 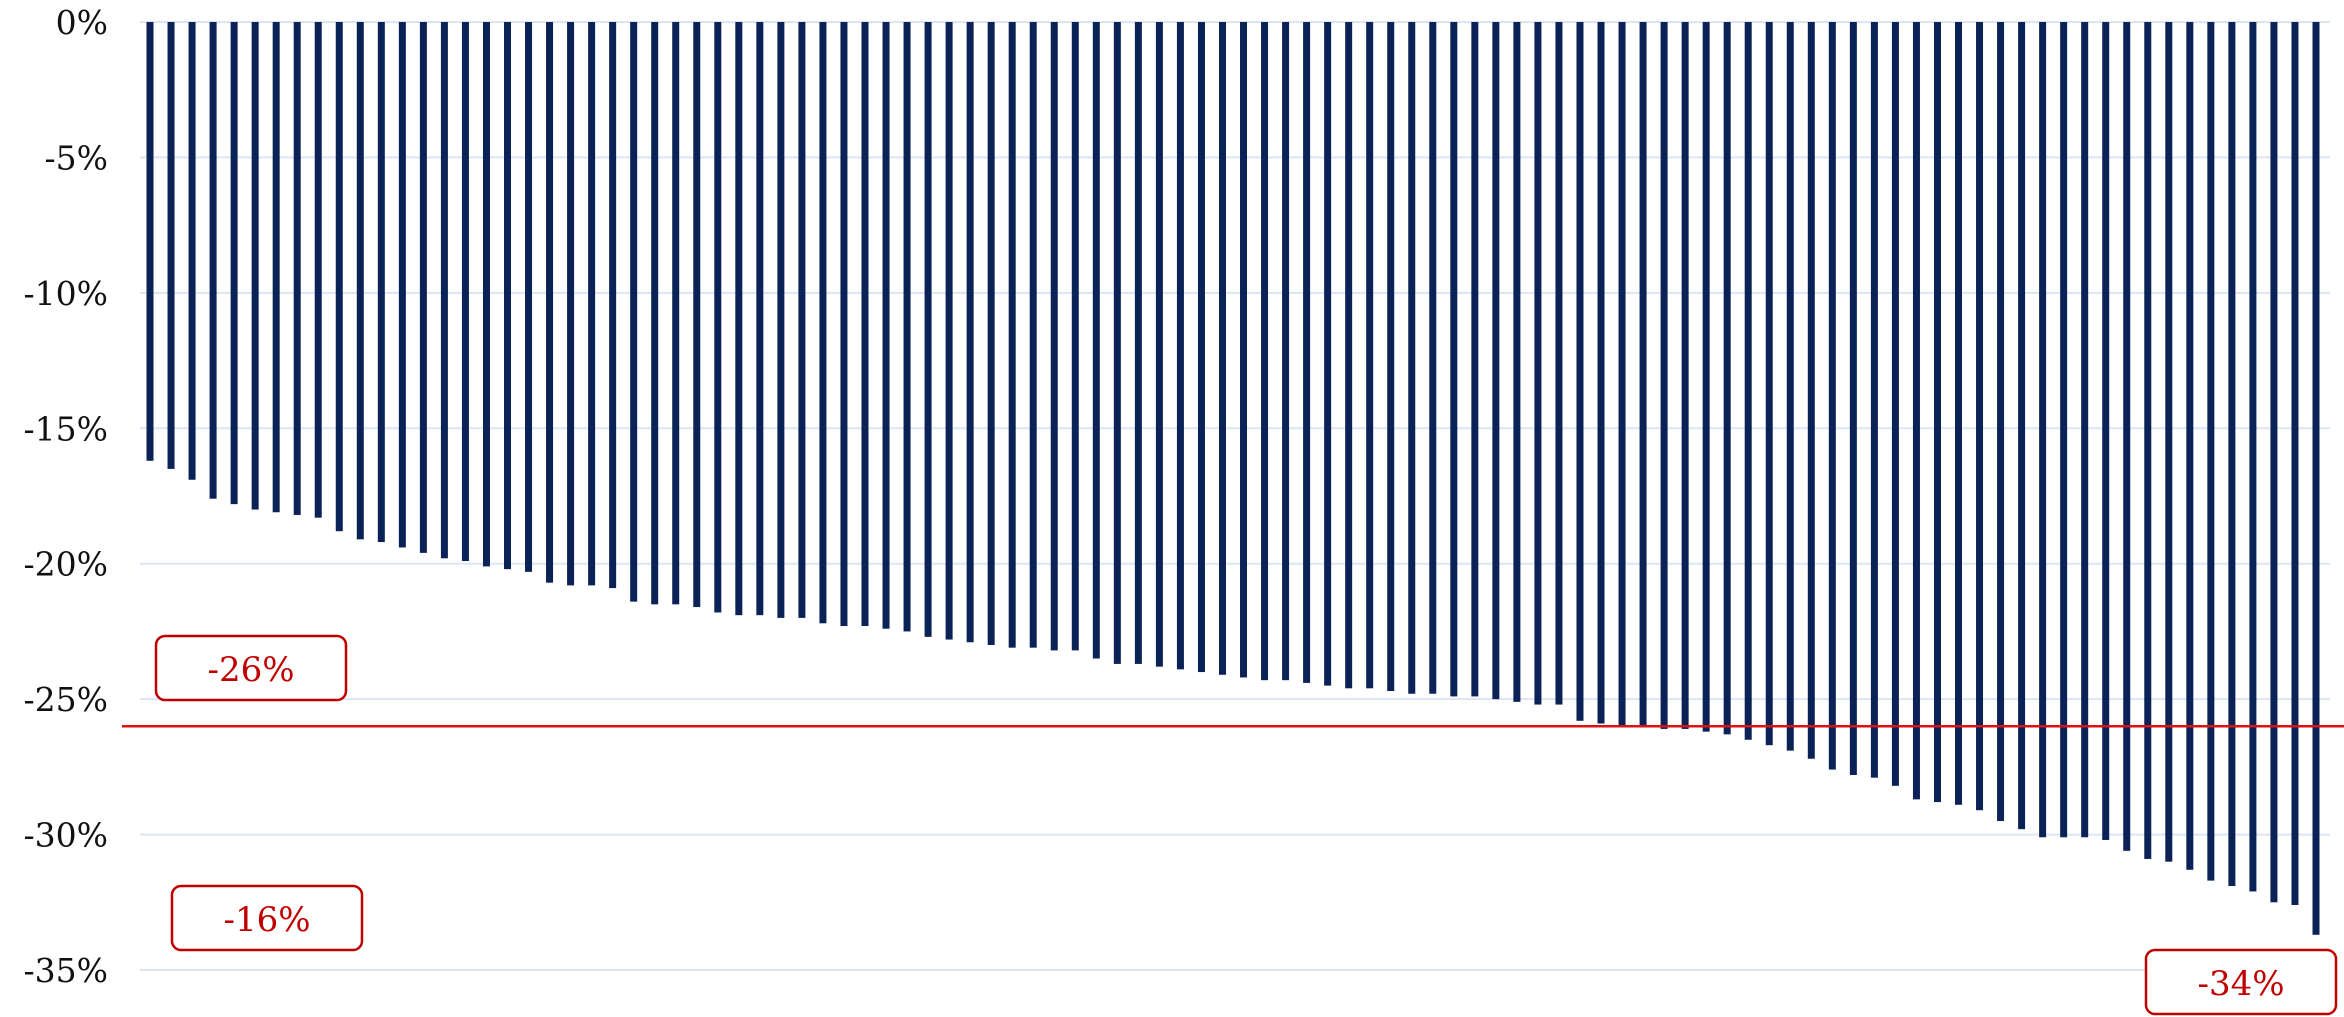 I want to click on y-tick-label: -15%, so click(x=66, y=428).